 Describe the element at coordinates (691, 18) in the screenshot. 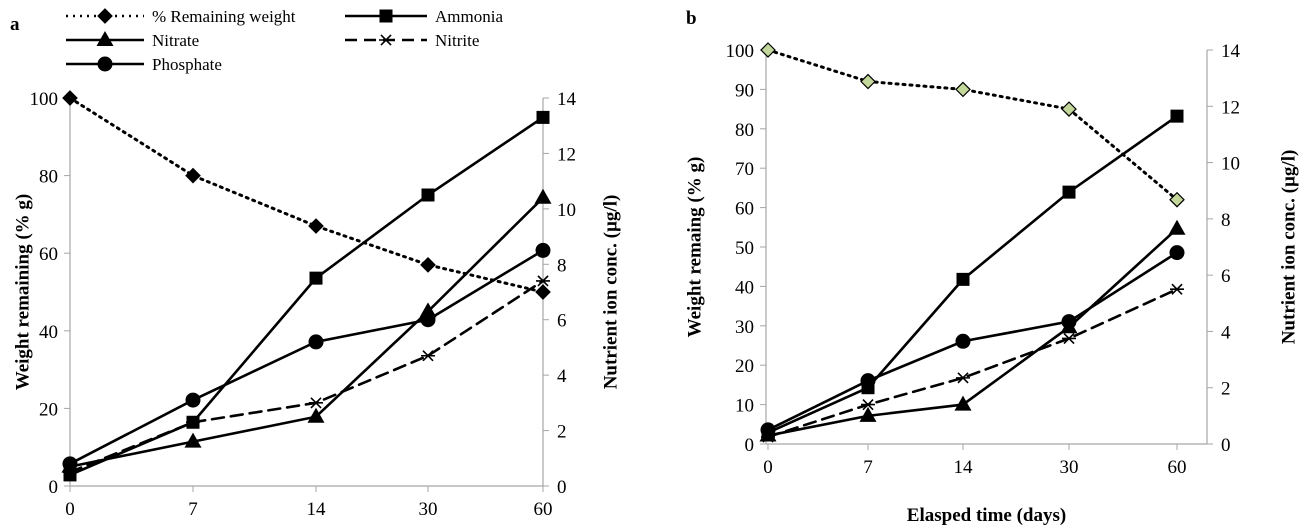

I see `panel-label-b: b` at that location.